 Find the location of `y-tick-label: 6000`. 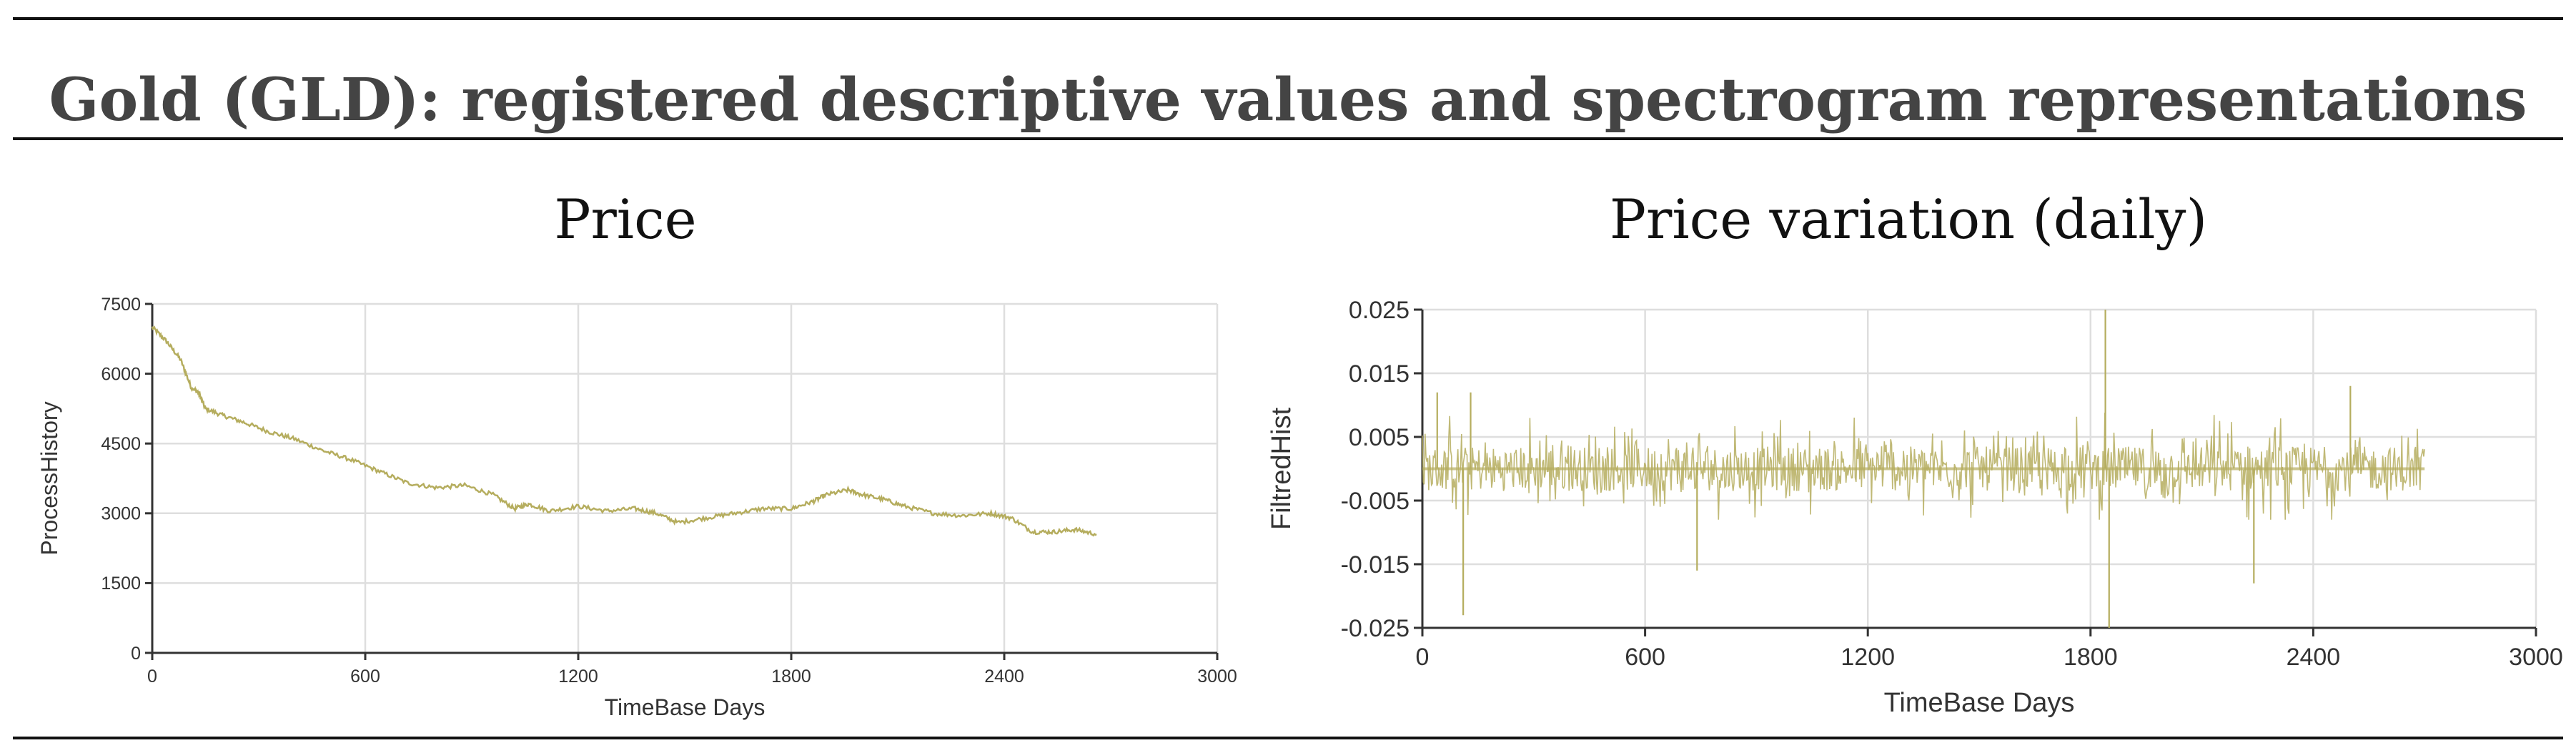

y-tick-label: 6000 is located at coordinates (121, 374).